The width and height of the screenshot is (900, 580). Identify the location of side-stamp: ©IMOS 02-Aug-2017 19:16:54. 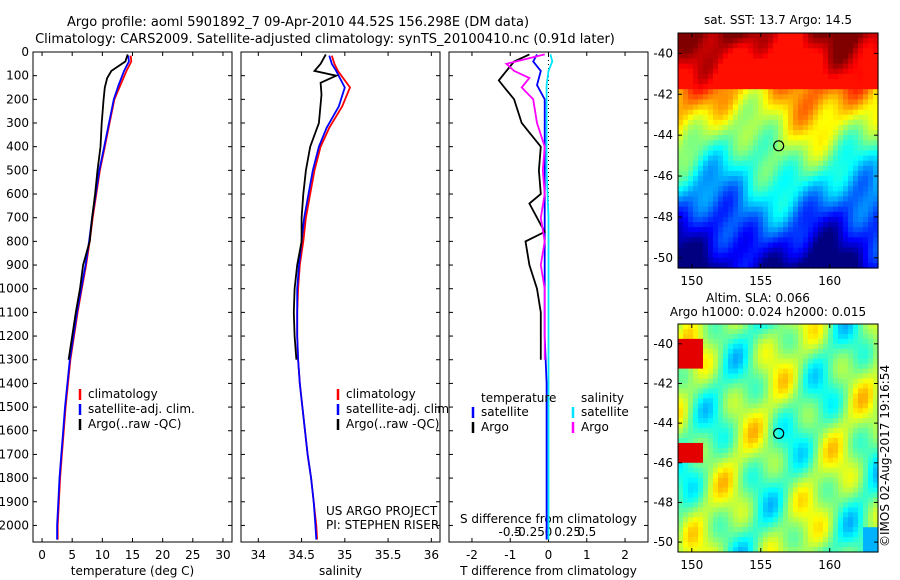
(885, 456).